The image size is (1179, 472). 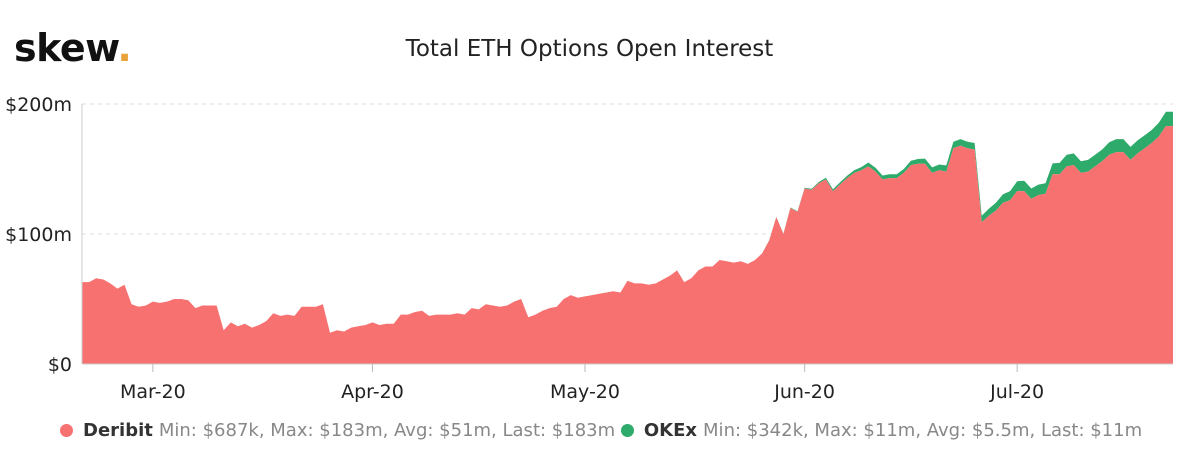 I want to click on x-tick-label: Jul-20, so click(x=1016, y=392).